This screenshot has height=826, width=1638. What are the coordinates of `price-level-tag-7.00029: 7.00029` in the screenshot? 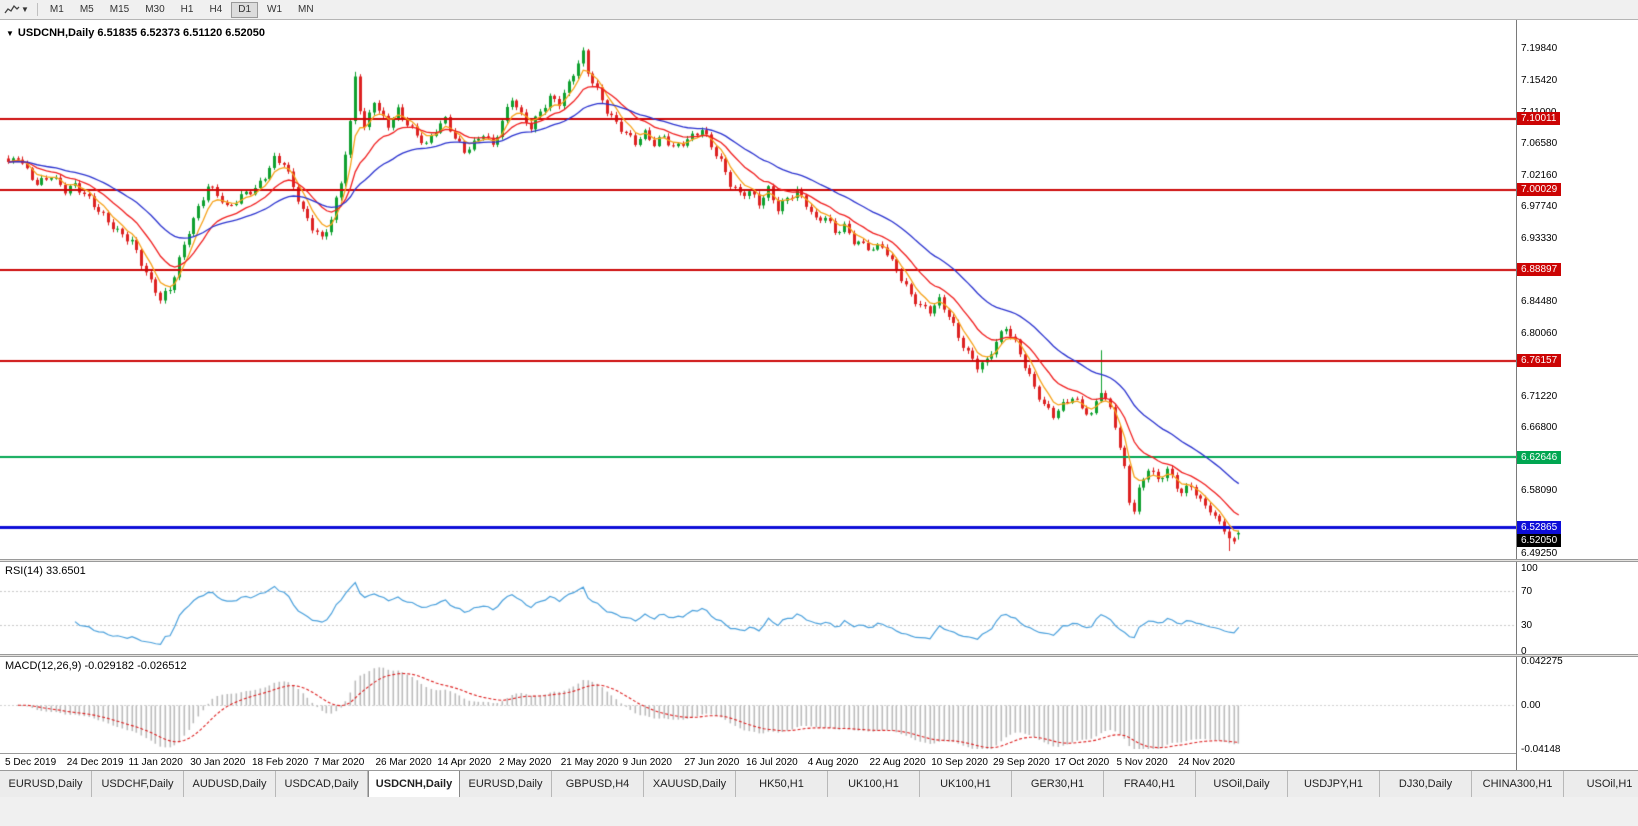 It's located at (1539, 189).